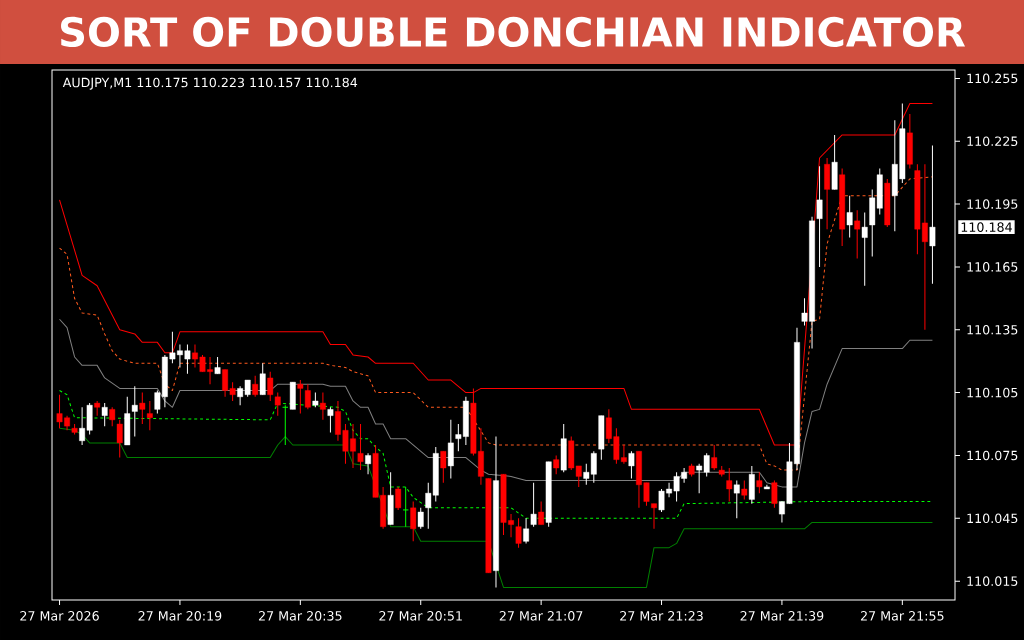 This screenshot has height=640, width=1024. I want to click on y-tick-label: 110.045, so click(992, 518).